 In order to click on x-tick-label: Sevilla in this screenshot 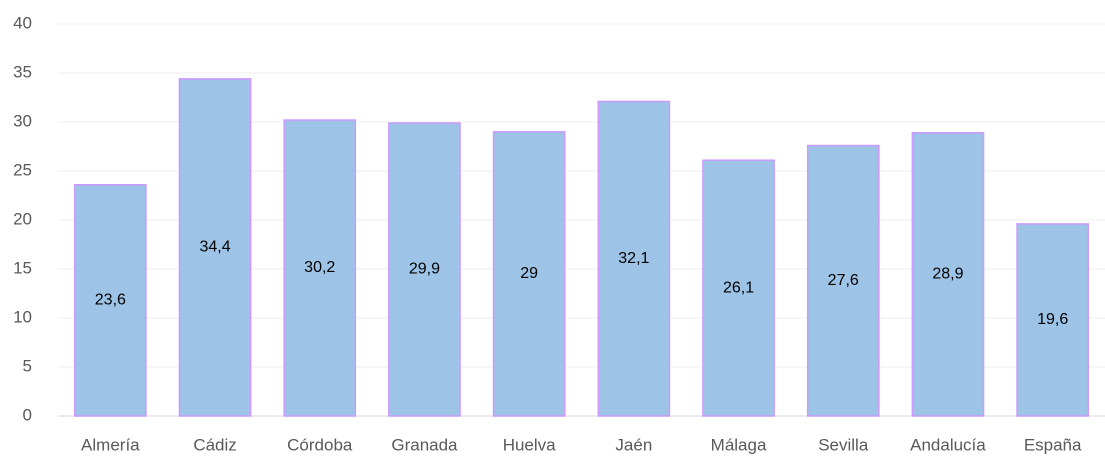, I will do `click(843, 444)`.